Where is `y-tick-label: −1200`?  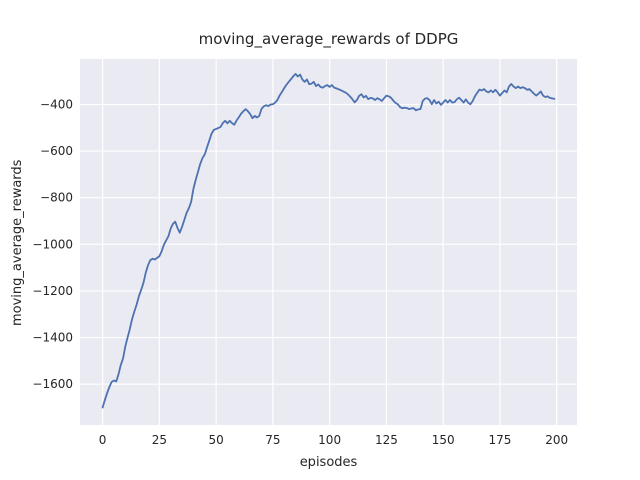
y-tick-label: −1200 is located at coordinates (52, 291).